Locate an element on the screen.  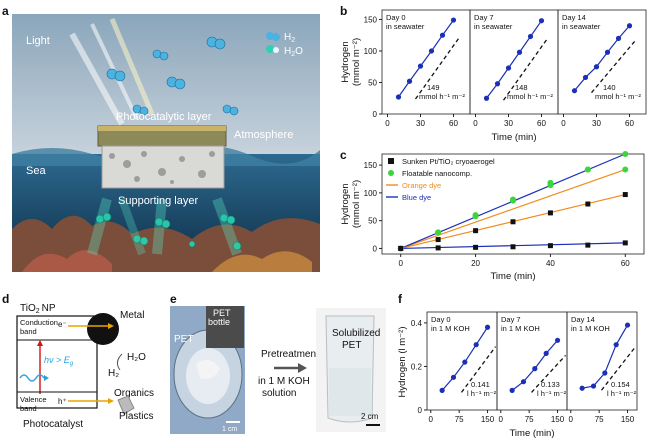
plot-frame is located at coordinates (513, 204).